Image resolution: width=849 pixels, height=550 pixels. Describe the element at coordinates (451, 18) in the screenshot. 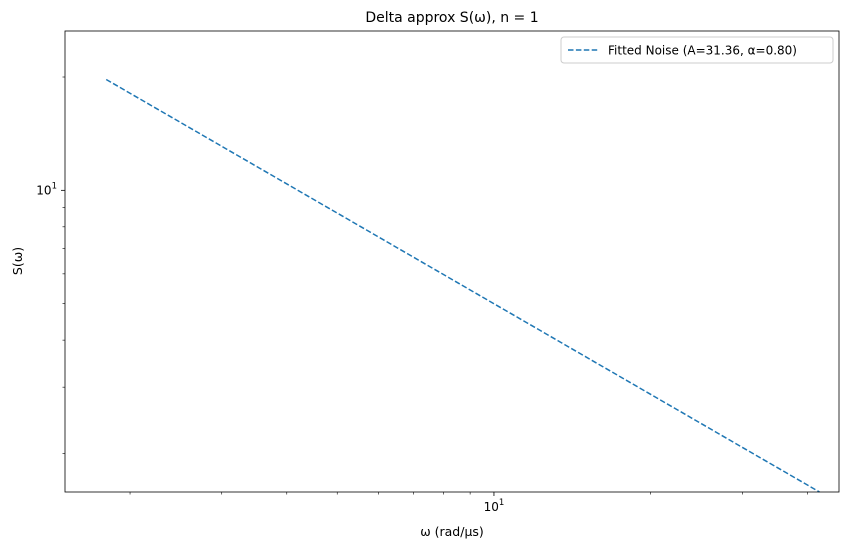

I see `chart-title: Delta approx S(ω), n = 1` at that location.